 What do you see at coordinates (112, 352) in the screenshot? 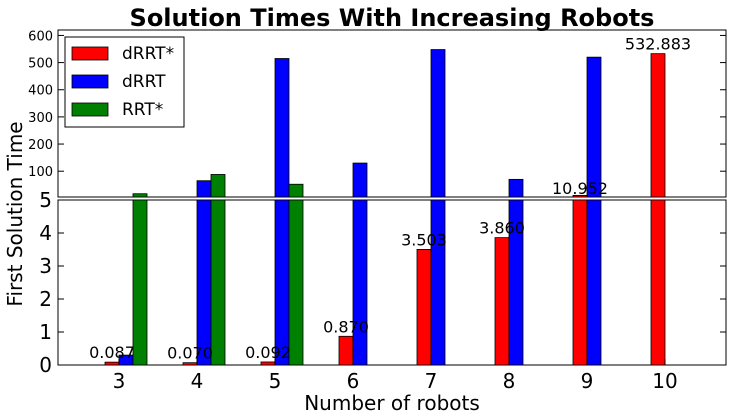
I see `data-label: 0.087` at bounding box center [112, 352].